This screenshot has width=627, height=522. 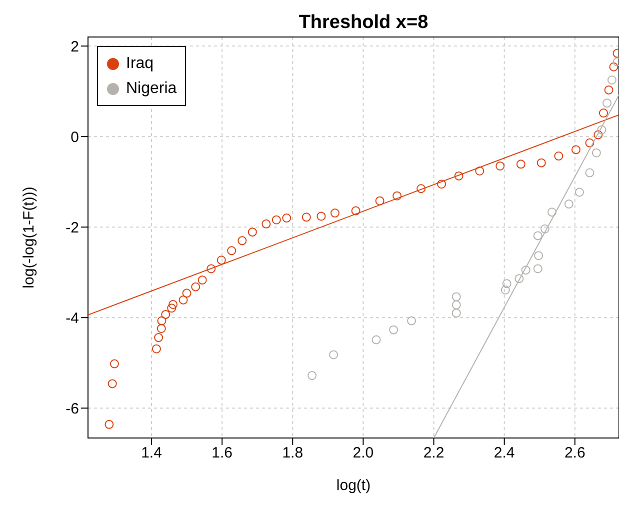 I want to click on x-tick-label: 1.4, so click(x=151, y=453).